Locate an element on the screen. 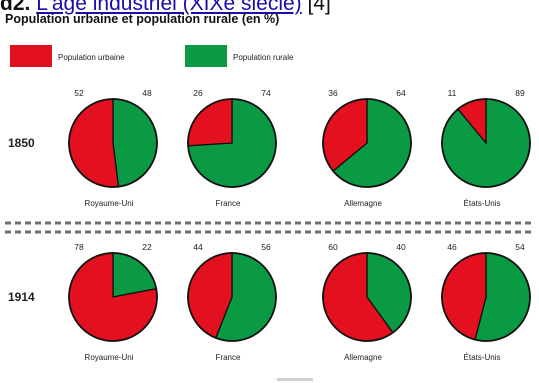  value-label-urbaine: 78 is located at coordinates (79, 247).